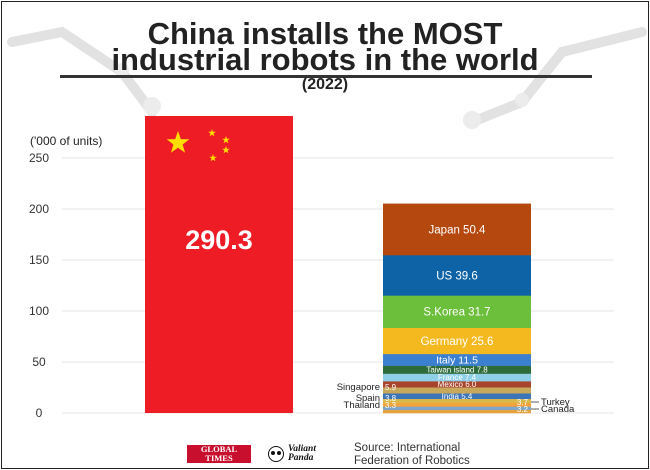 This screenshot has width=650, height=470. I want to click on flag-star-small-1-icon, so click(212, 133).